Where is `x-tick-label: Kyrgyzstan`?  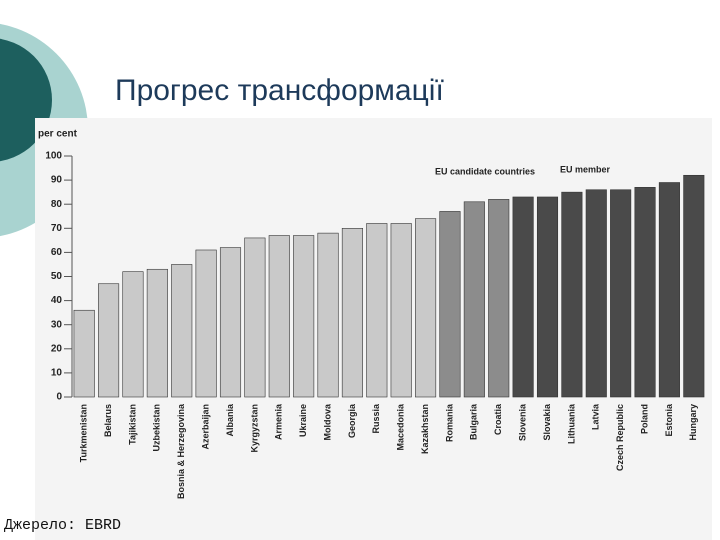
x-tick-label: Kyrgyzstan is located at coordinates (254, 428).